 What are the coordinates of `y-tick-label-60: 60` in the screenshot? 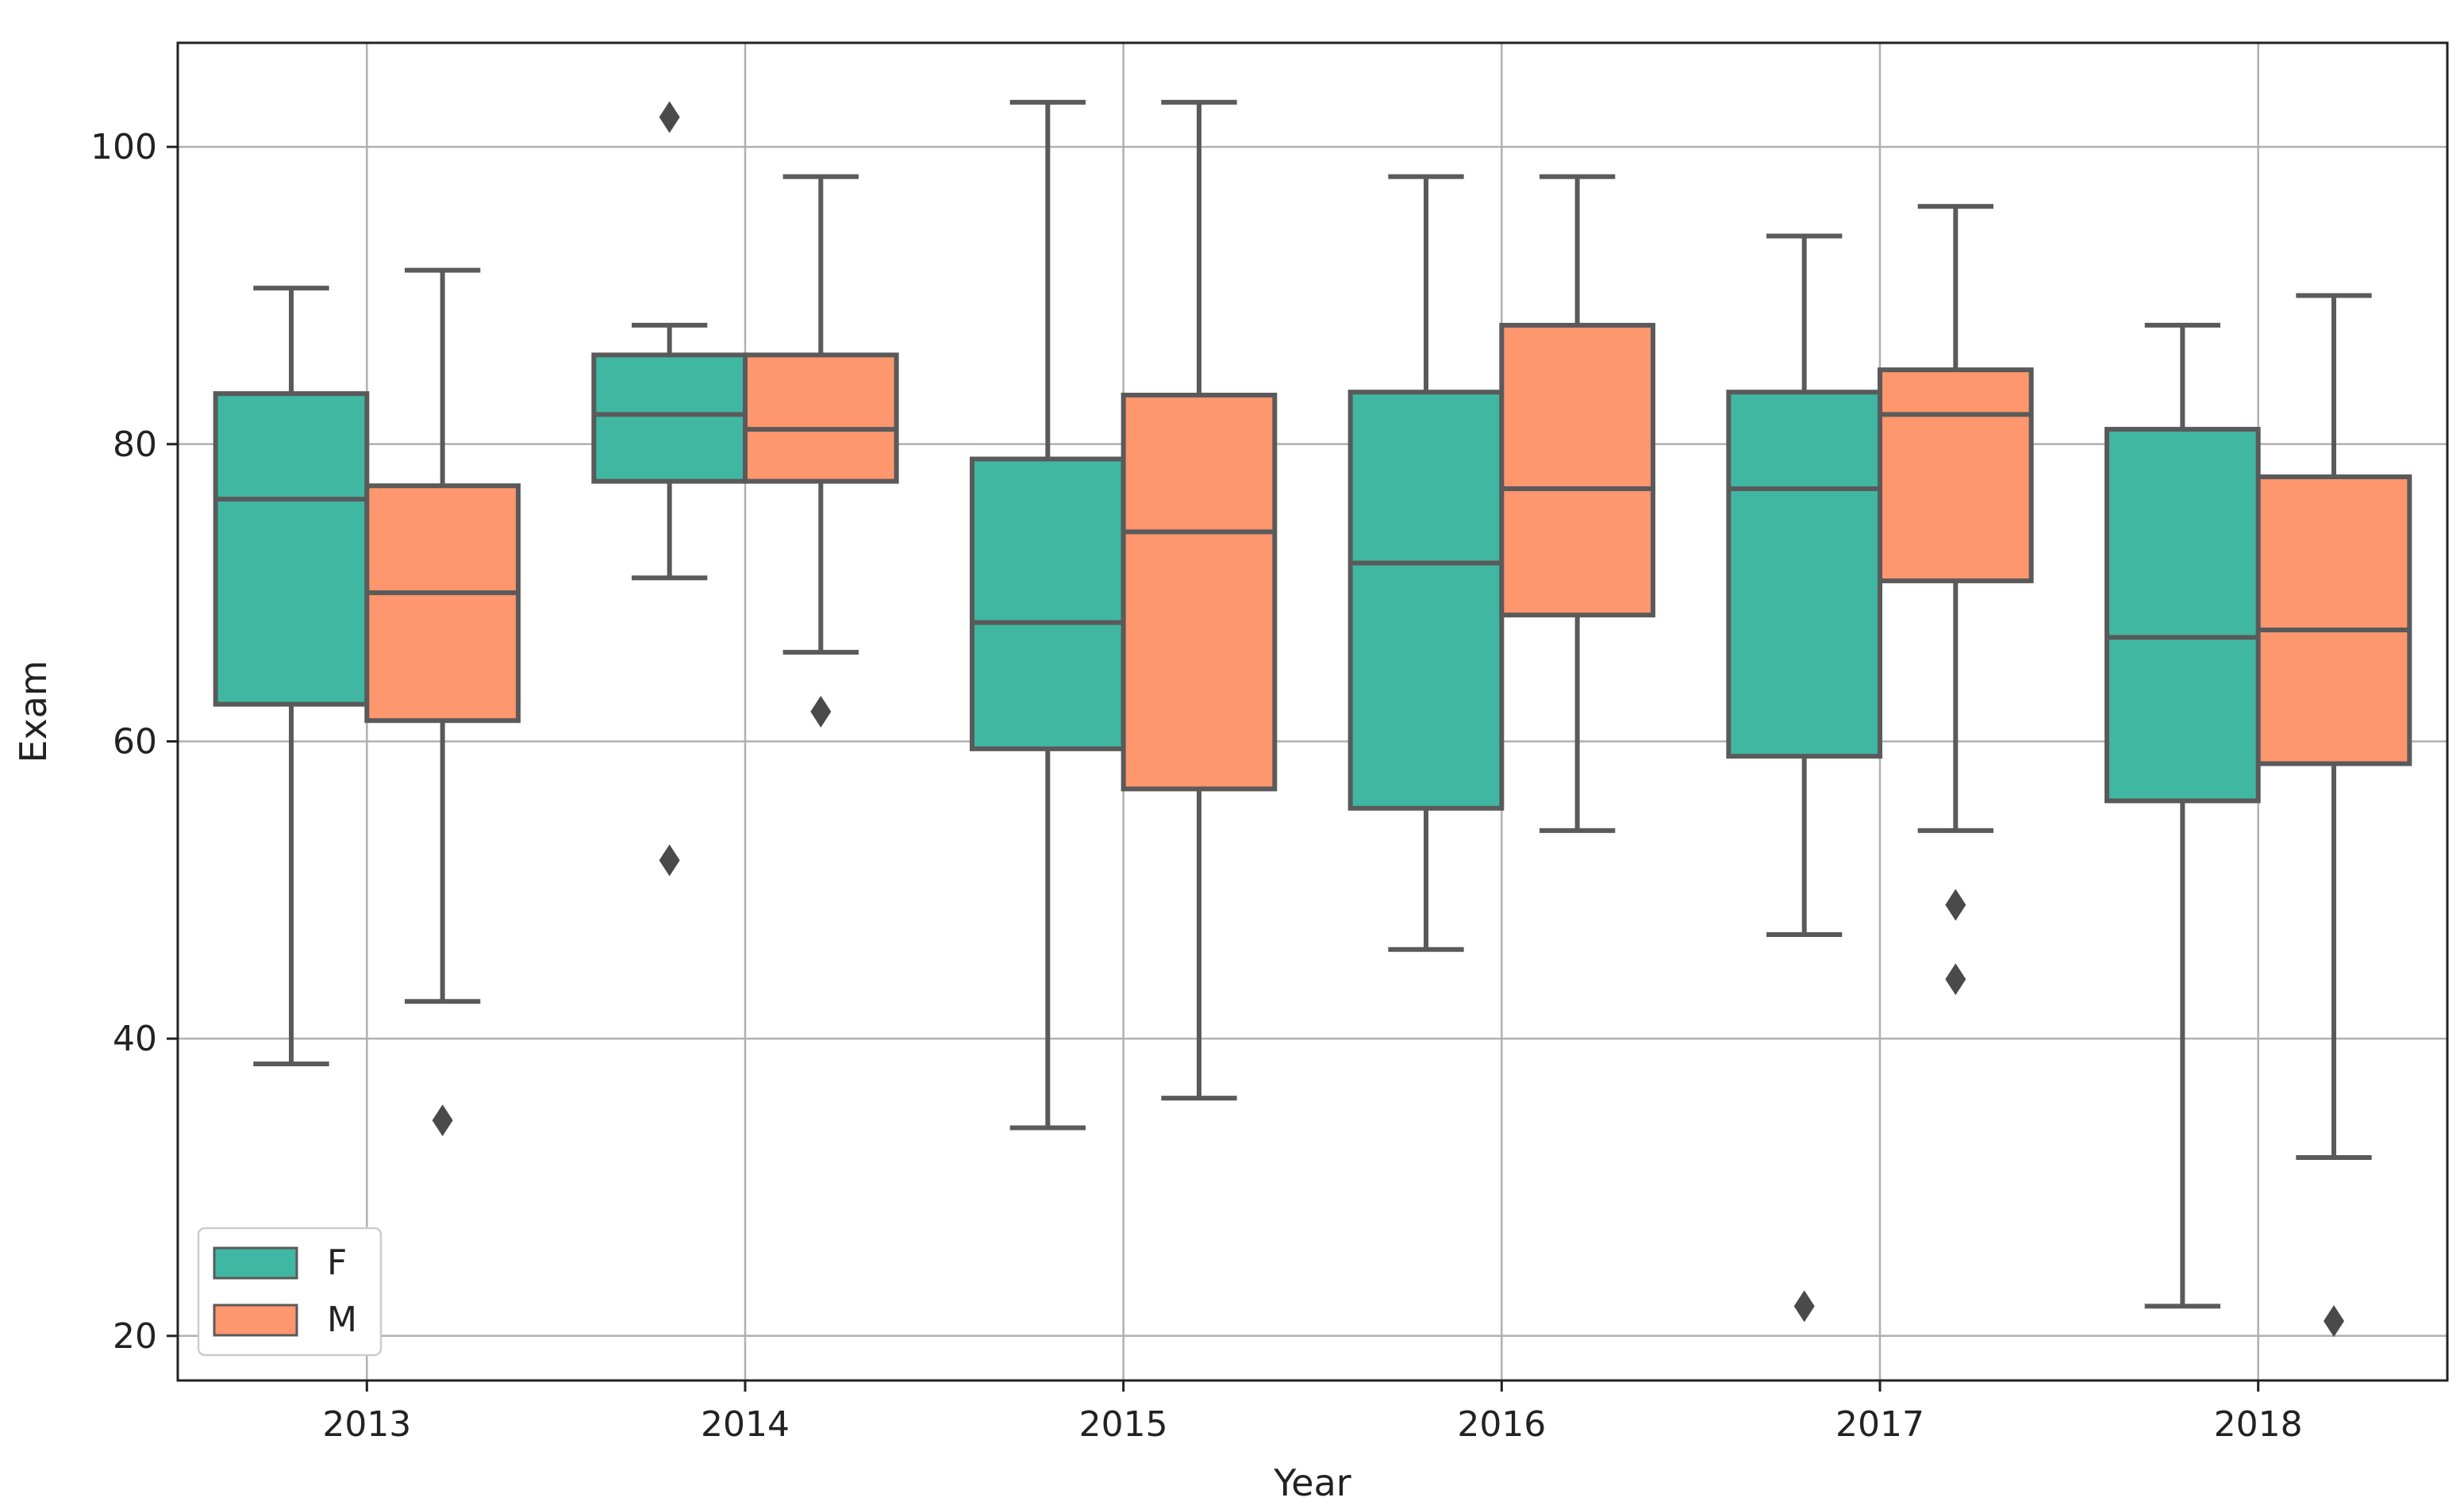 It's located at (135, 741).